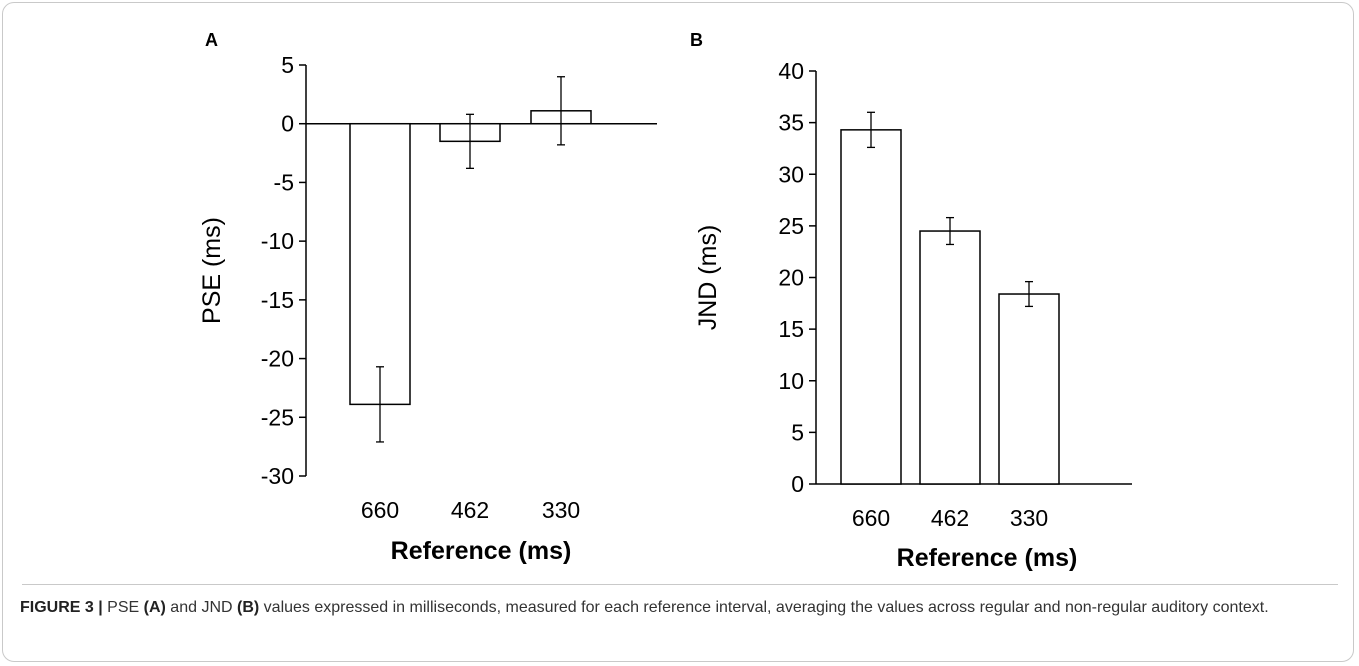 The image size is (1359, 666). What do you see at coordinates (212, 270) in the screenshot?
I see `y-axis-title: PSE (ms)` at bounding box center [212, 270].